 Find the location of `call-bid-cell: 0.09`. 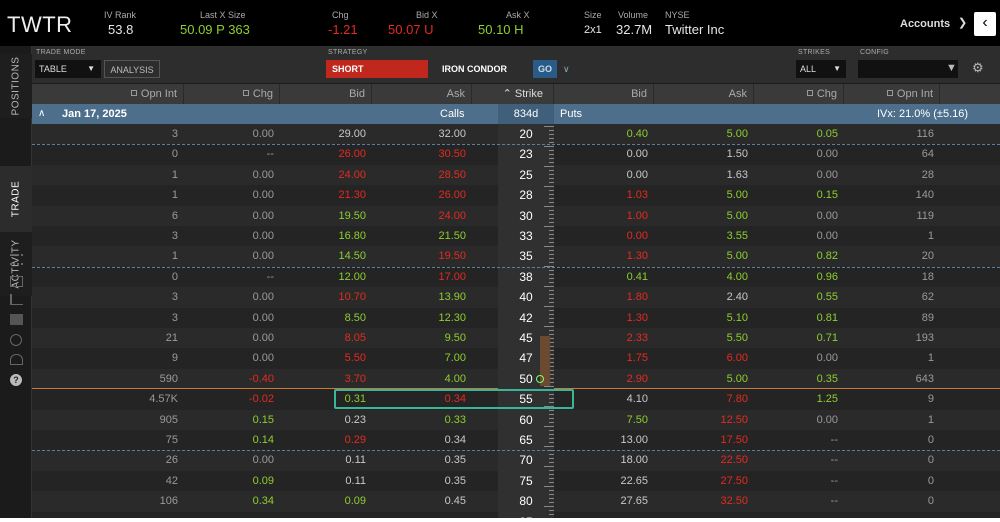

call-bid-cell: 0.09 is located at coordinates (355, 501).